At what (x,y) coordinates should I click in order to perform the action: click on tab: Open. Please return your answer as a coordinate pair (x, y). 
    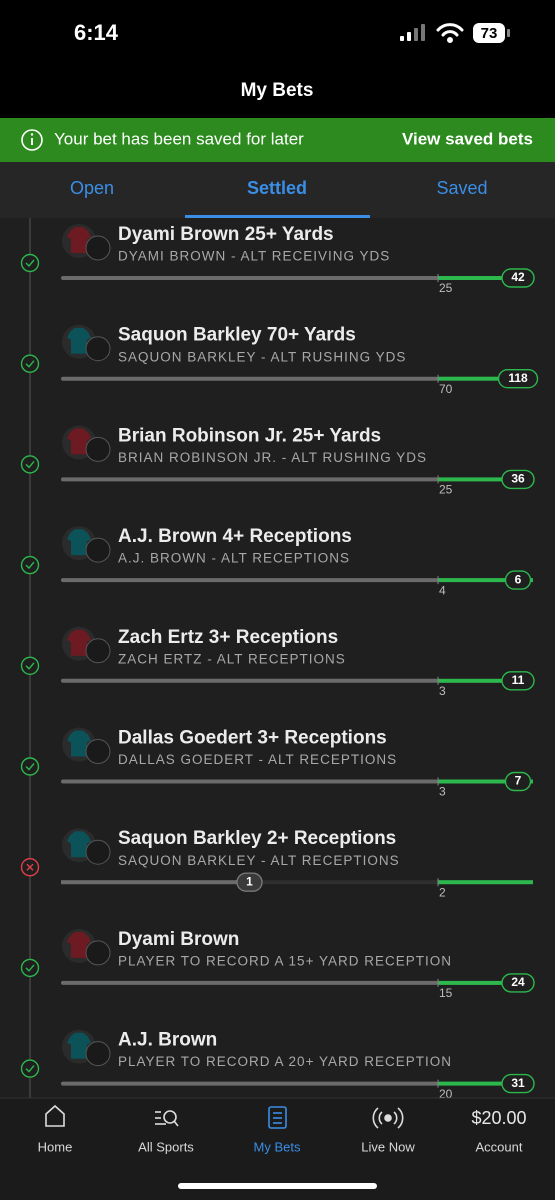
    Looking at the image, I should click on (92, 188).